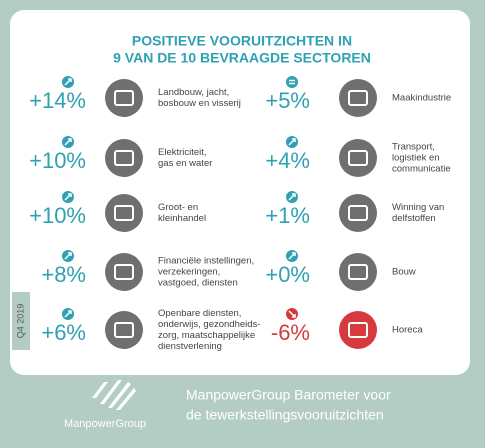 The width and height of the screenshot is (485, 448). I want to click on sector-label: onderwijs, gezondheids-, so click(209, 324).